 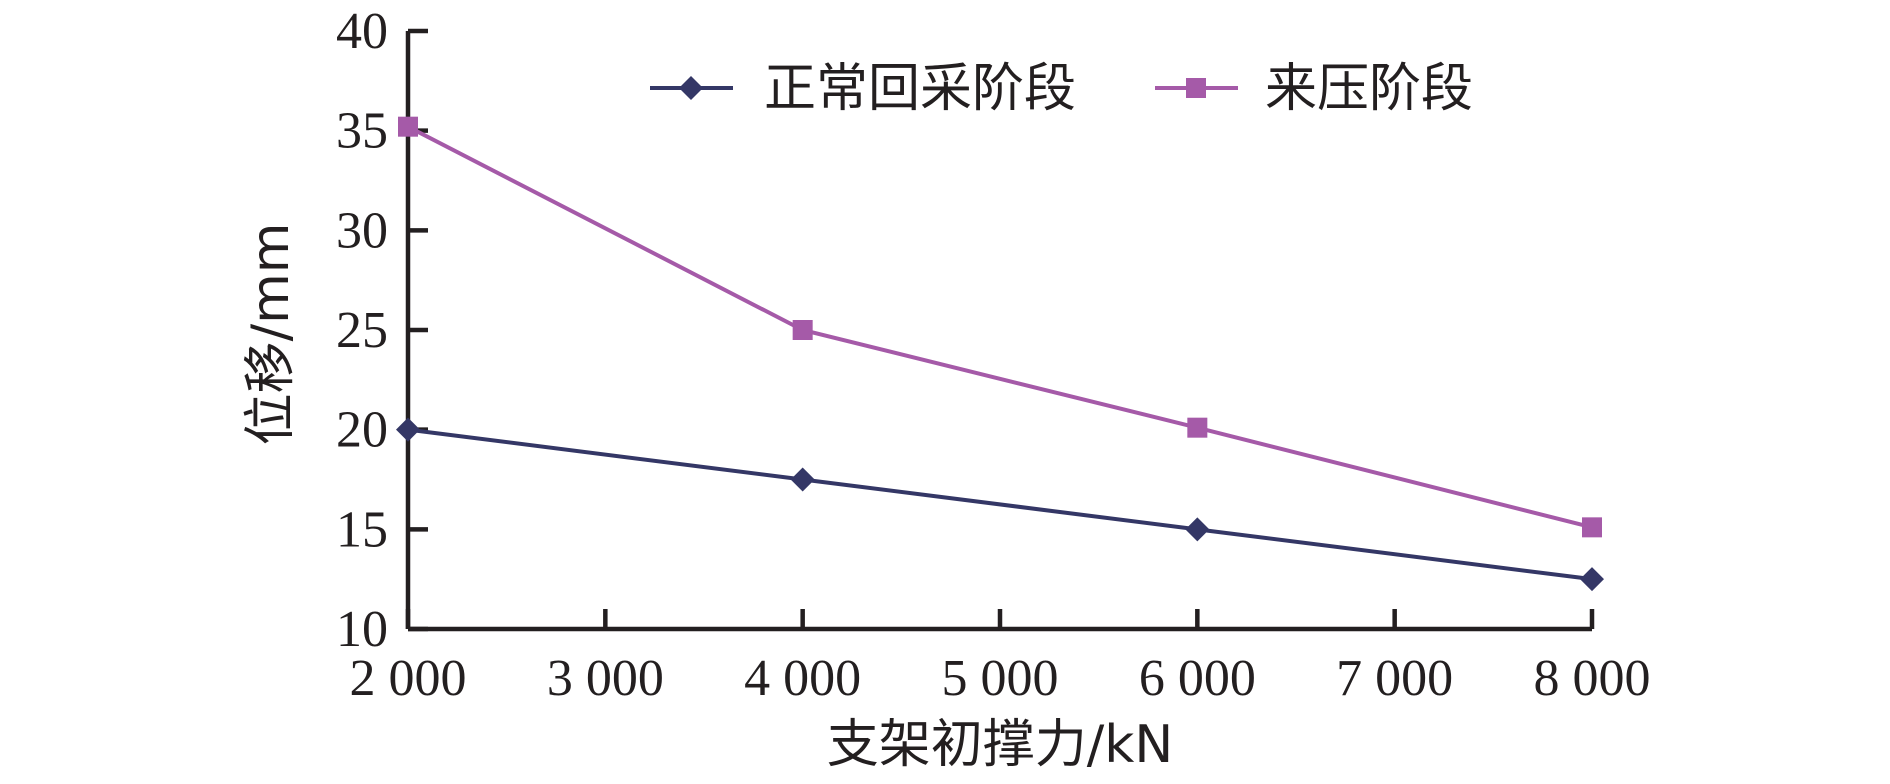 What do you see at coordinates (362, 131) in the screenshot?
I see `y-tick-label: 35` at bounding box center [362, 131].